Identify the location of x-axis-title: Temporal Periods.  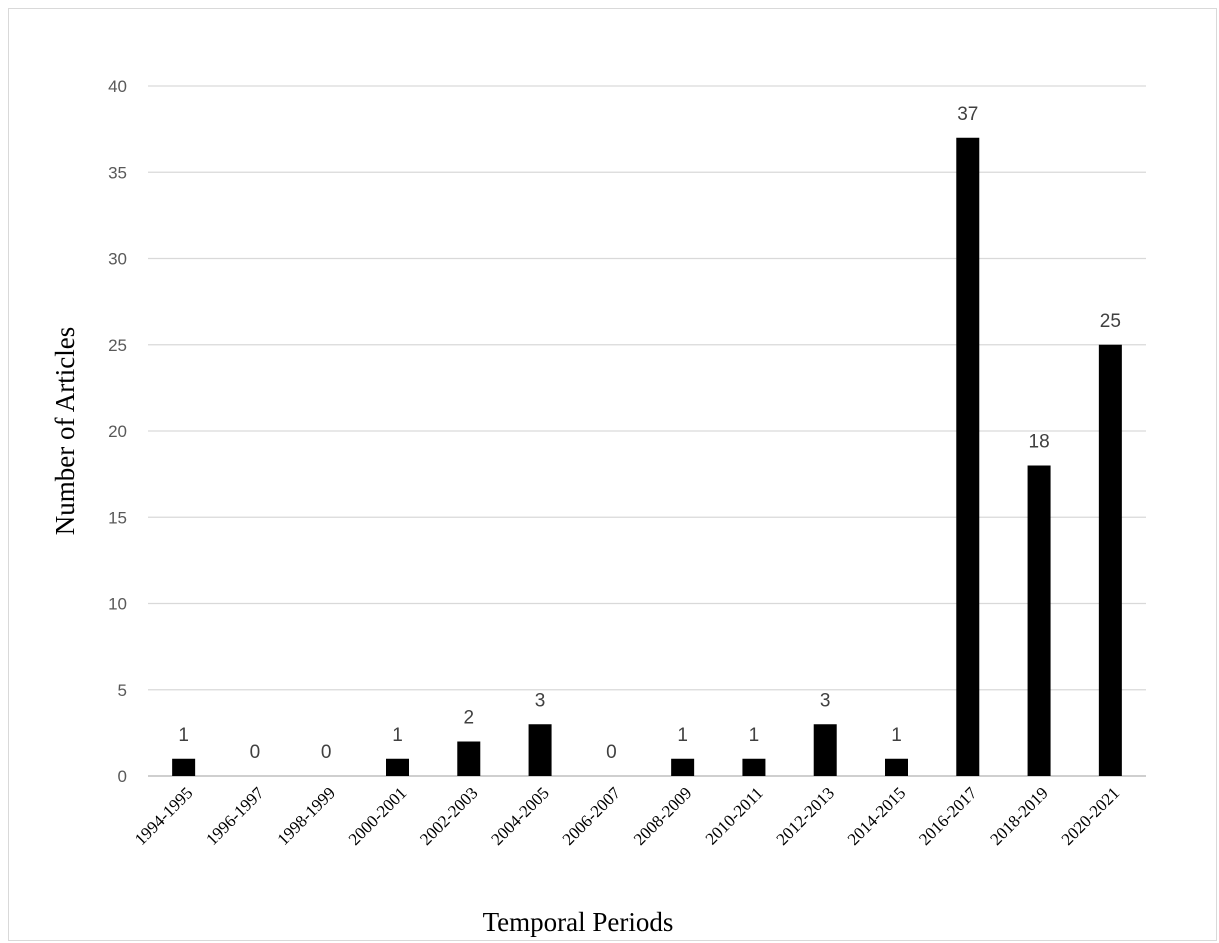
(578, 922).